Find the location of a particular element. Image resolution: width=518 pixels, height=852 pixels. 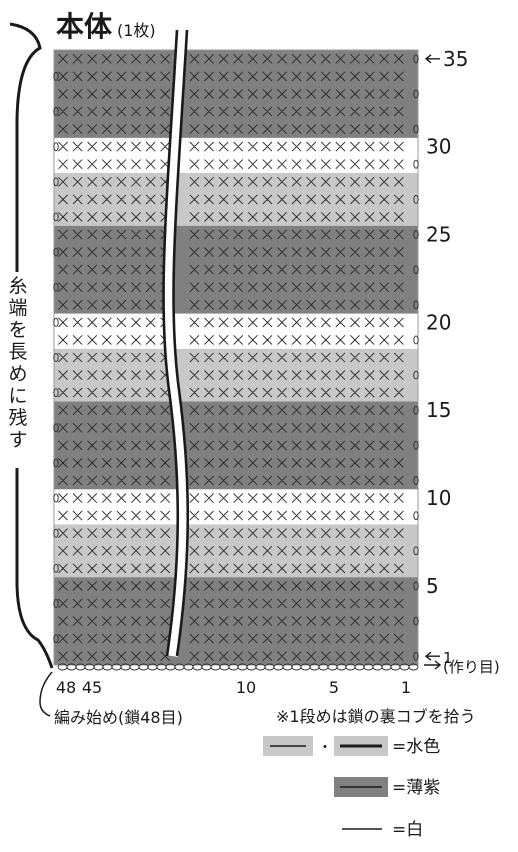

side-note-char: 残 is located at coordinates (17, 418).